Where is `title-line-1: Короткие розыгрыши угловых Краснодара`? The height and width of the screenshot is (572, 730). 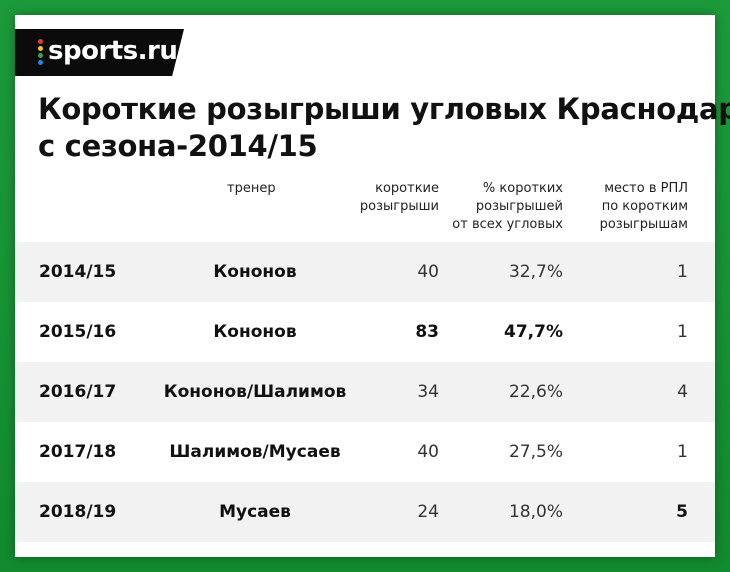 title-line-1: Короткие розыгрыши угловых Краснодара is located at coordinates (384, 109).